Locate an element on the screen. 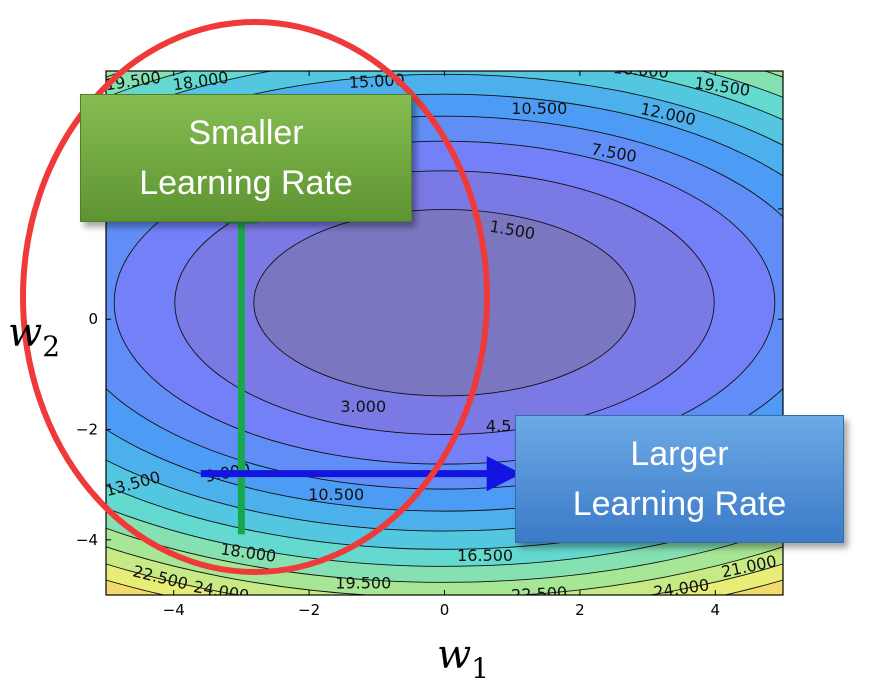  contour-label: 22.500 is located at coordinates (539, 594).